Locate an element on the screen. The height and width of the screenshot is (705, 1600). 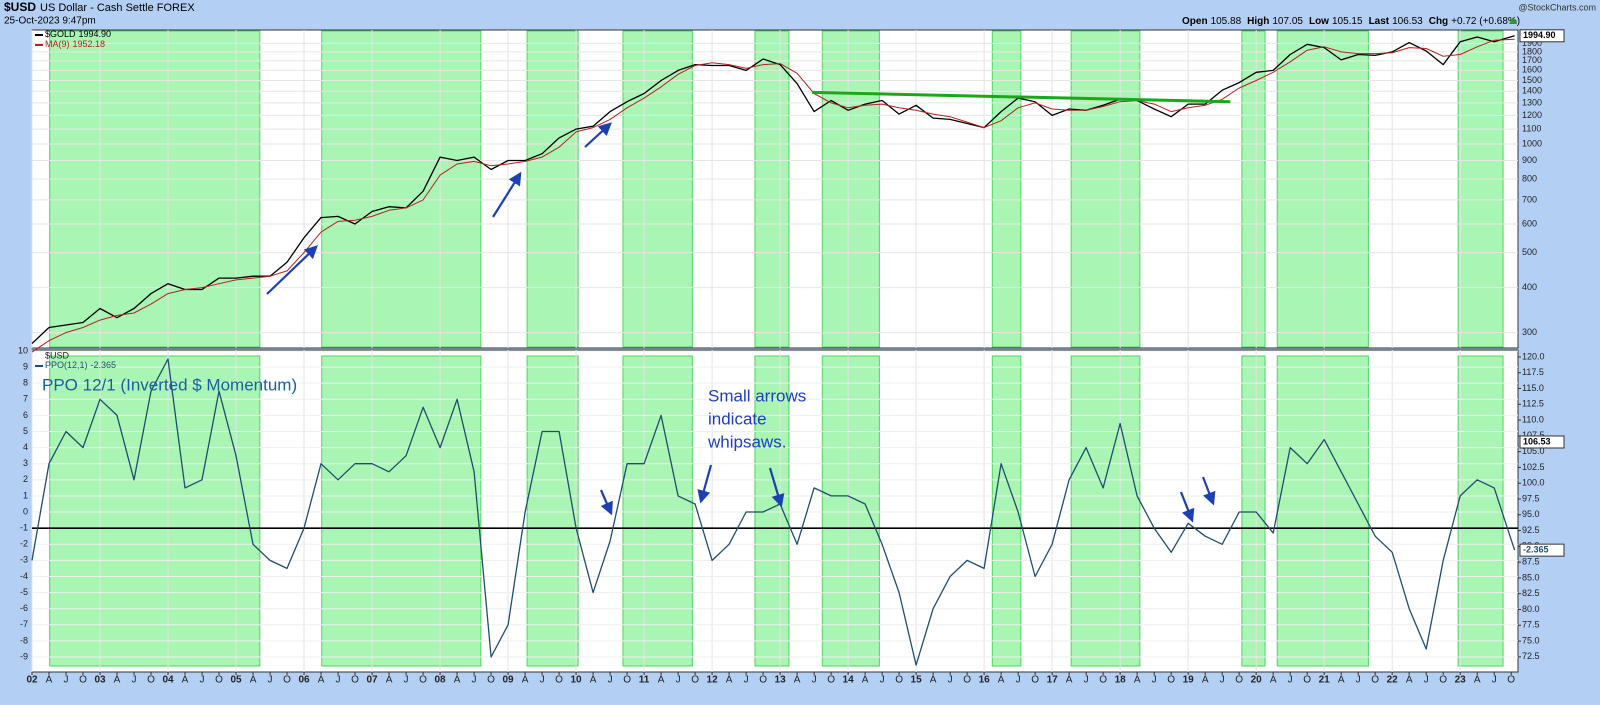
note-line: Small arrows is located at coordinates (757, 395).